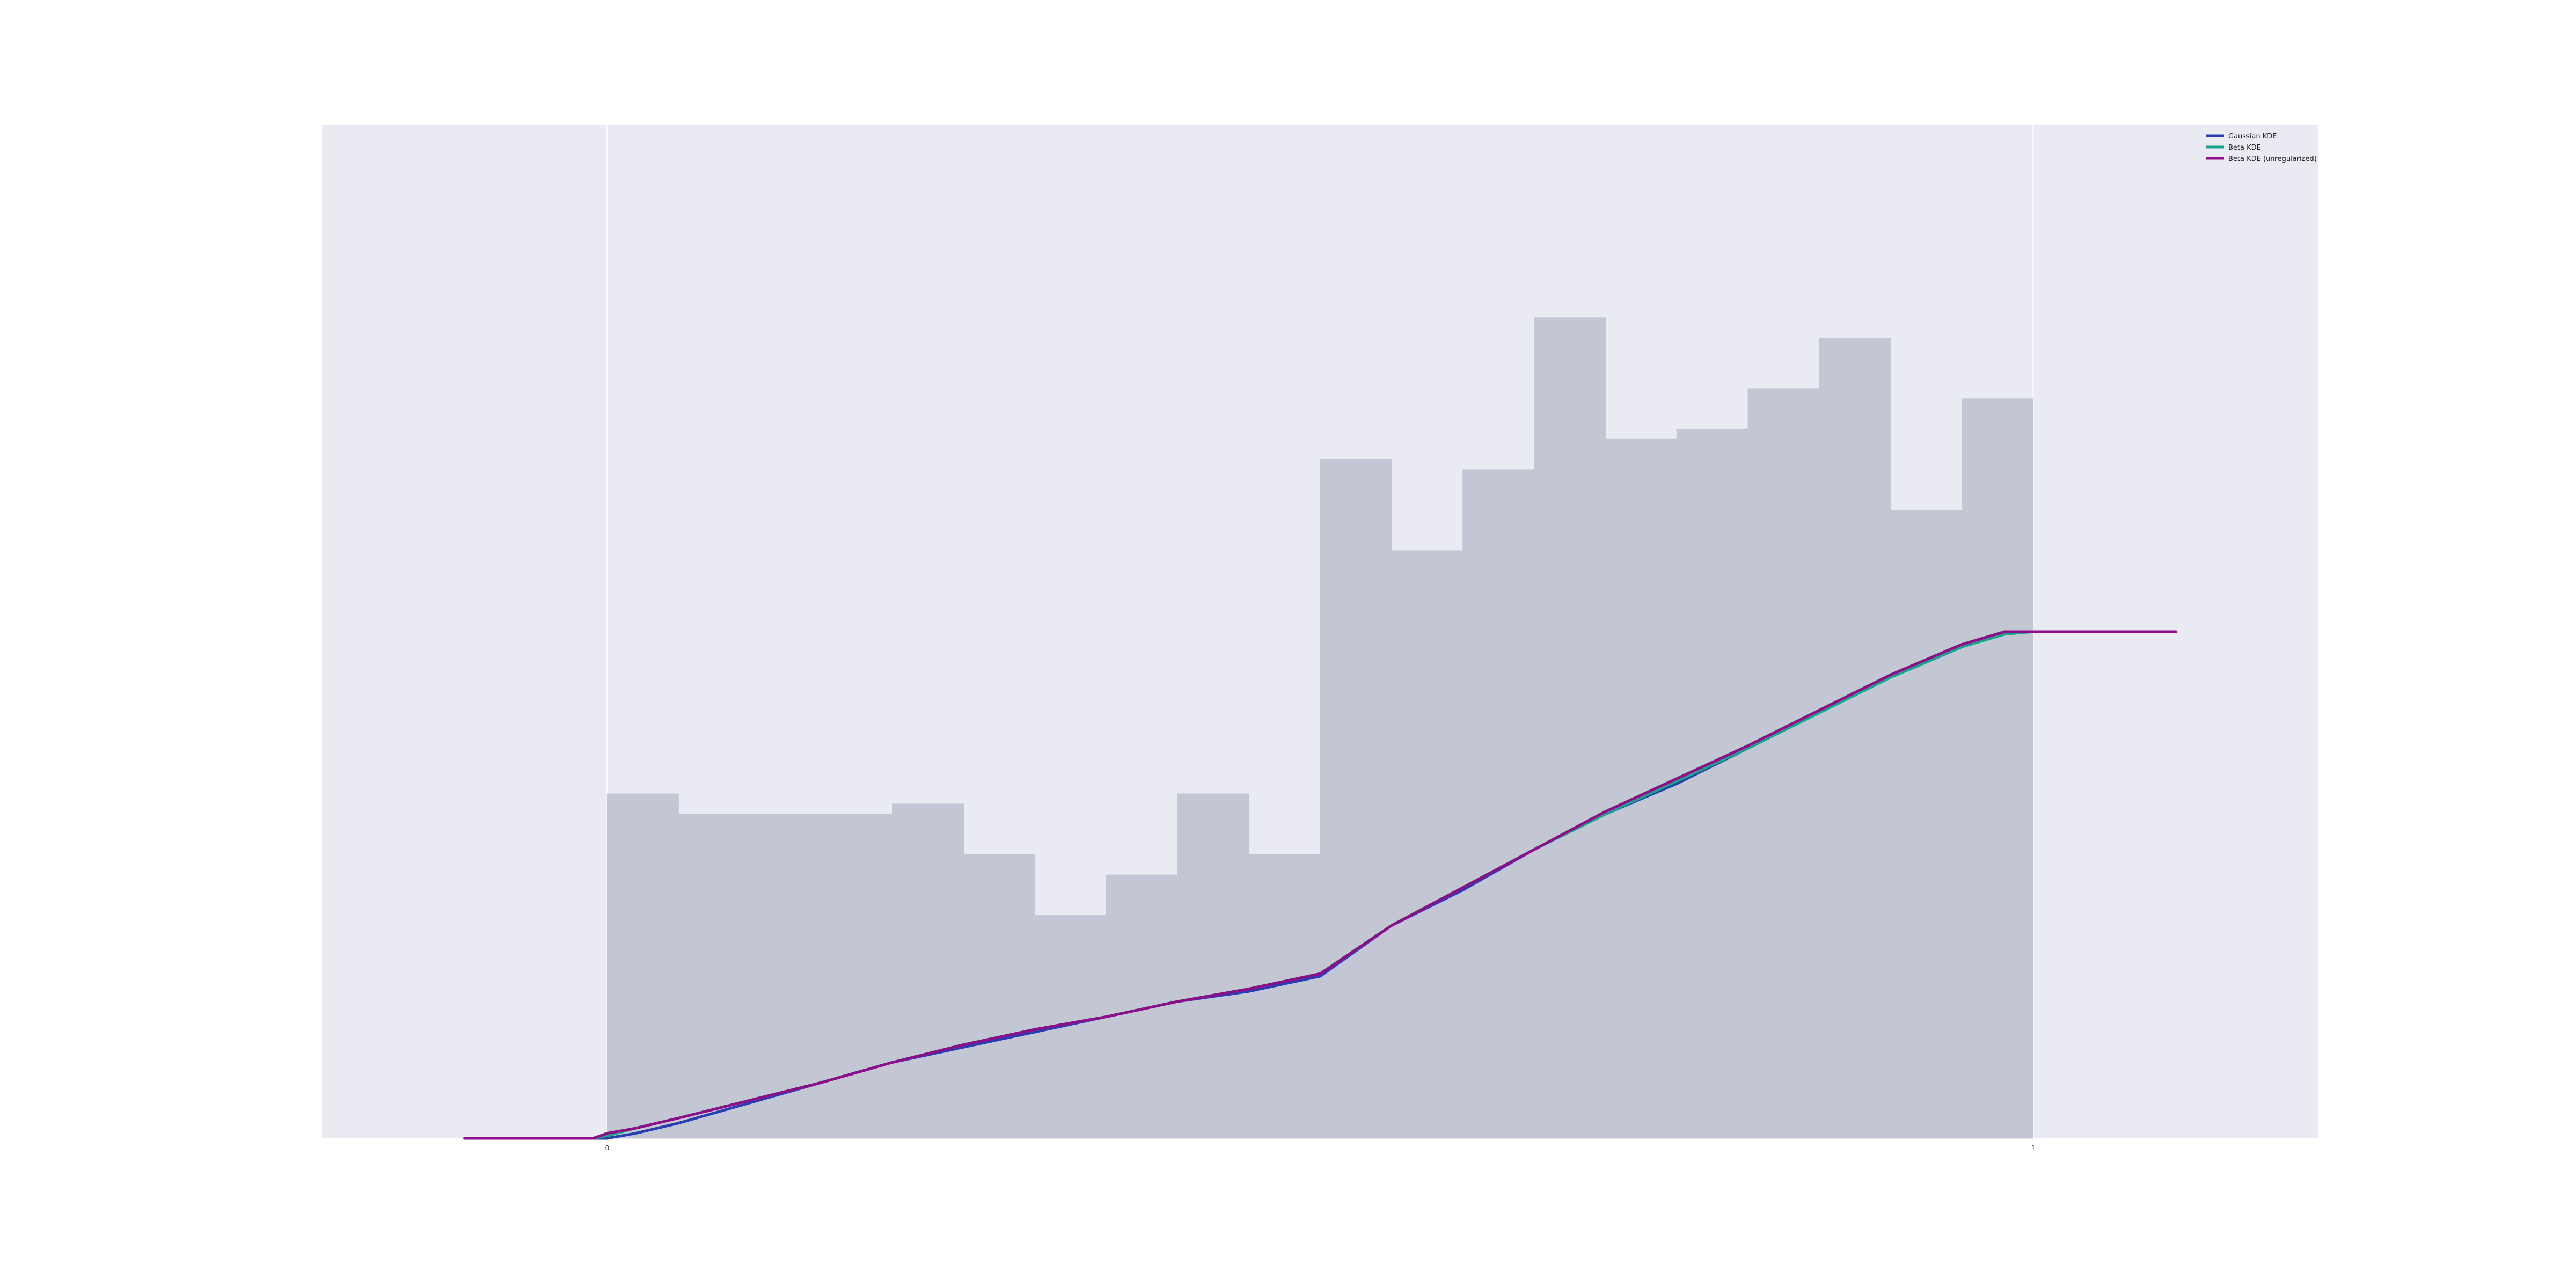  Describe the element at coordinates (2033, 1148) in the screenshot. I see `x-tick-label-1: 1` at that location.